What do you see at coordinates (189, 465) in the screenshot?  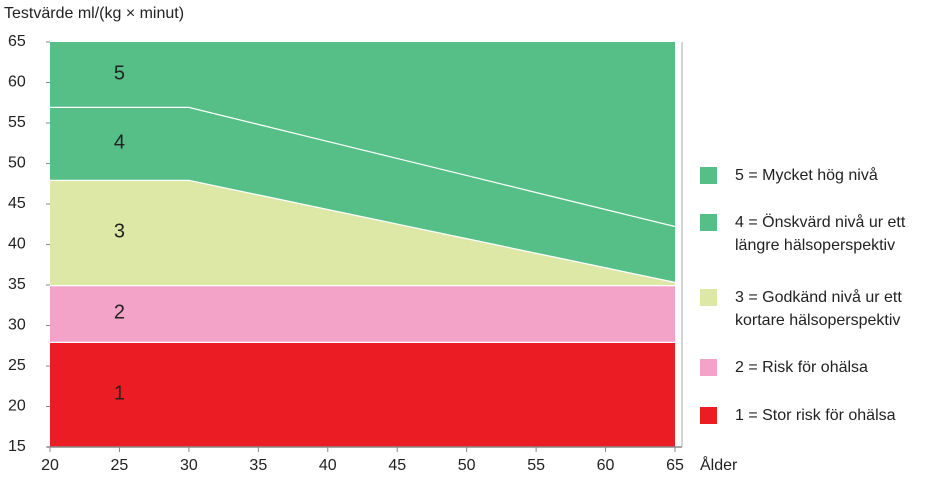 I see `x-tick-label: 30` at bounding box center [189, 465].